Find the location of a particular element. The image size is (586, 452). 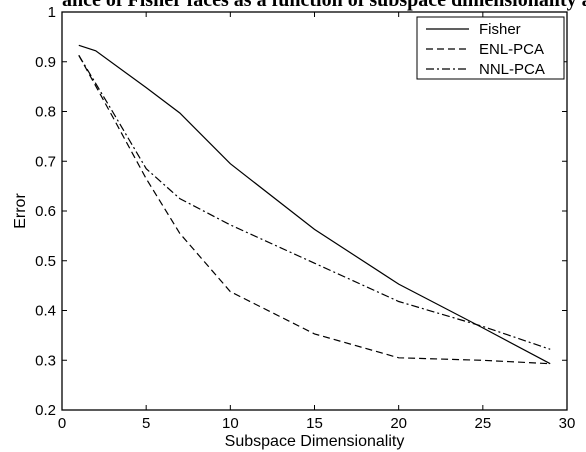

x-tick-label: 5 is located at coordinates (146, 423).